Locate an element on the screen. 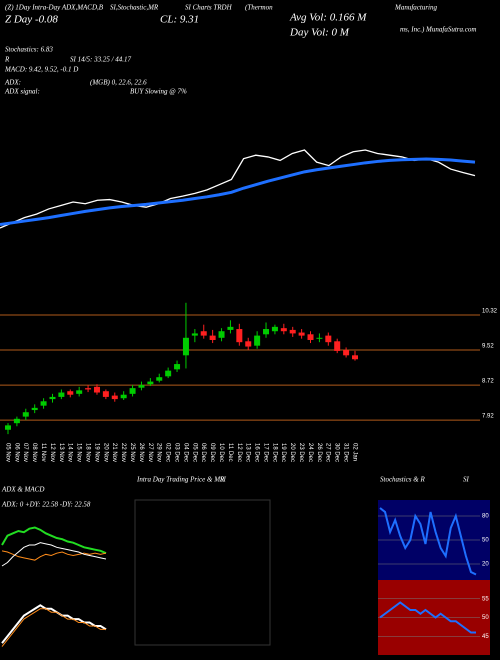 The height and width of the screenshot is (660, 500). x-tick-label: 02 Jan is located at coordinates (354, 452).